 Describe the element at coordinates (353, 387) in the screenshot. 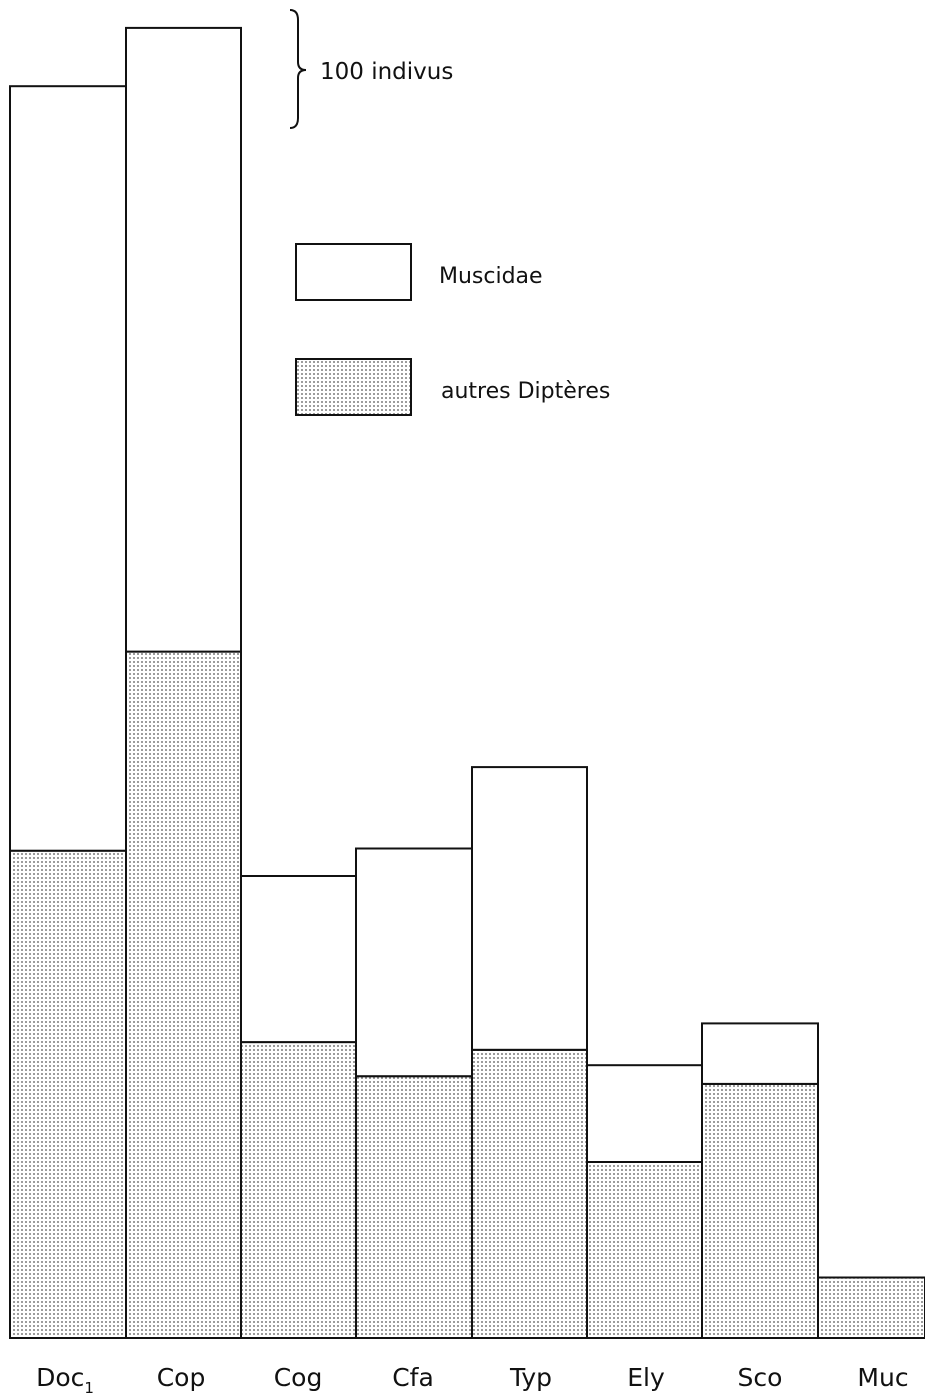

I see `legend-swatch-autres-dipteres` at that location.